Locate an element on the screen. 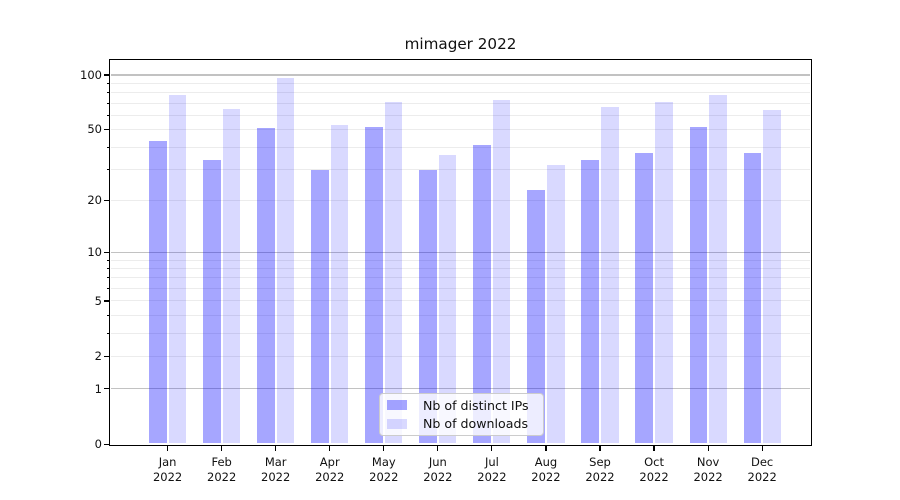  legend-swatch-distinct-ips is located at coordinates (397, 405).